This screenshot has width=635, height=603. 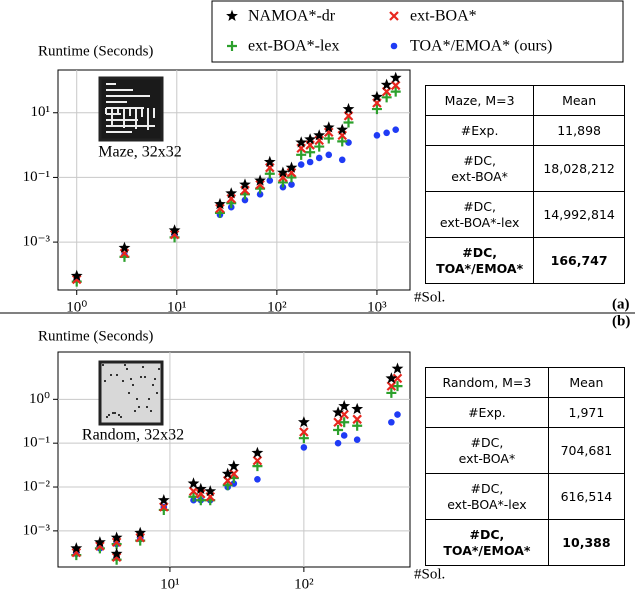 I want to click on table-cell: 704,681, so click(x=586, y=450).